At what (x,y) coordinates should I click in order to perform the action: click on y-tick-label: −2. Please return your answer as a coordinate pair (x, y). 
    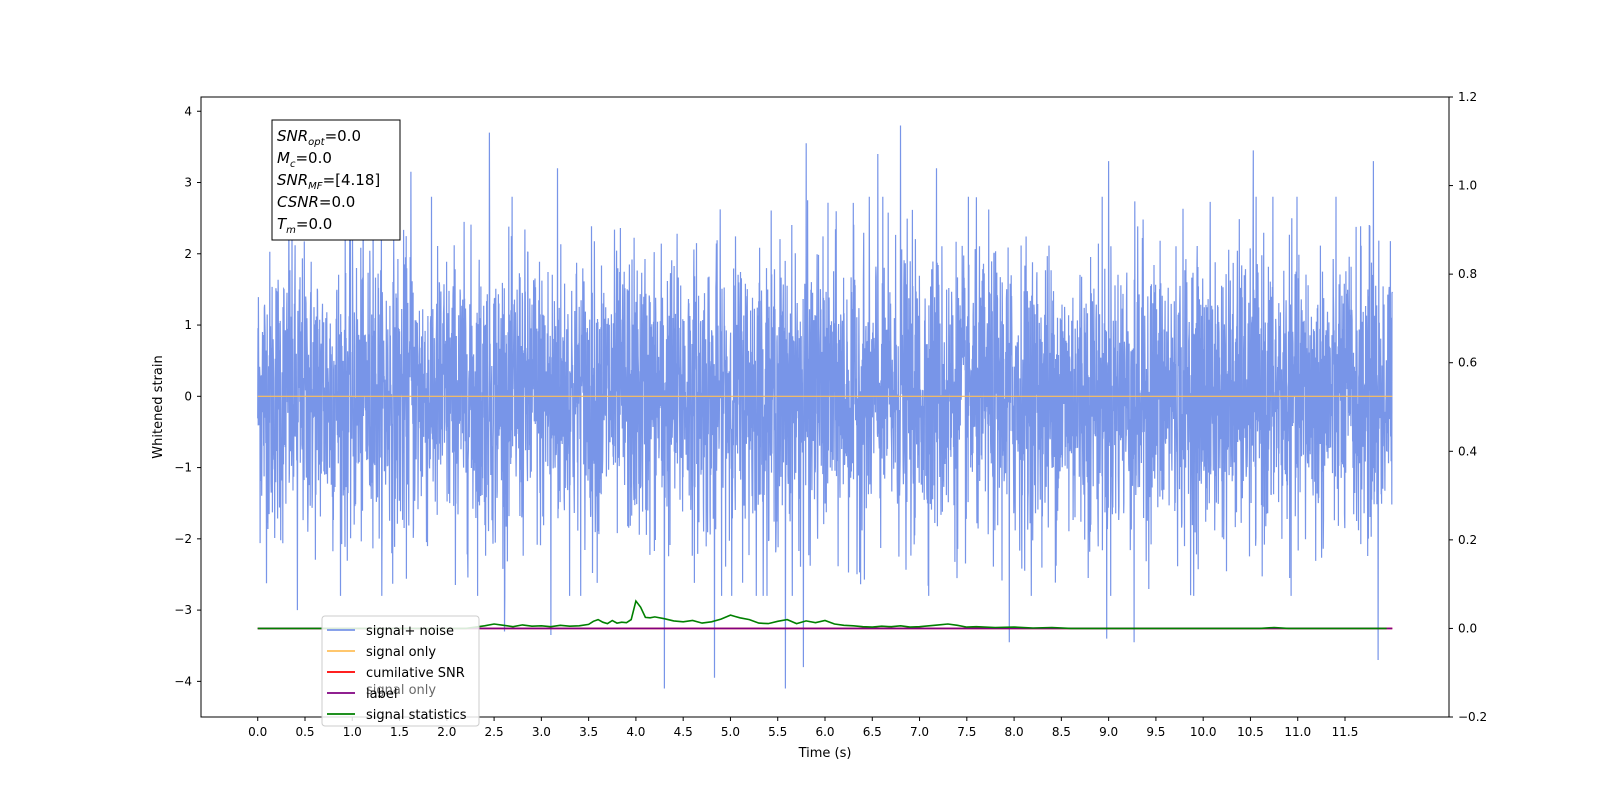
    Looking at the image, I should click on (183, 539).